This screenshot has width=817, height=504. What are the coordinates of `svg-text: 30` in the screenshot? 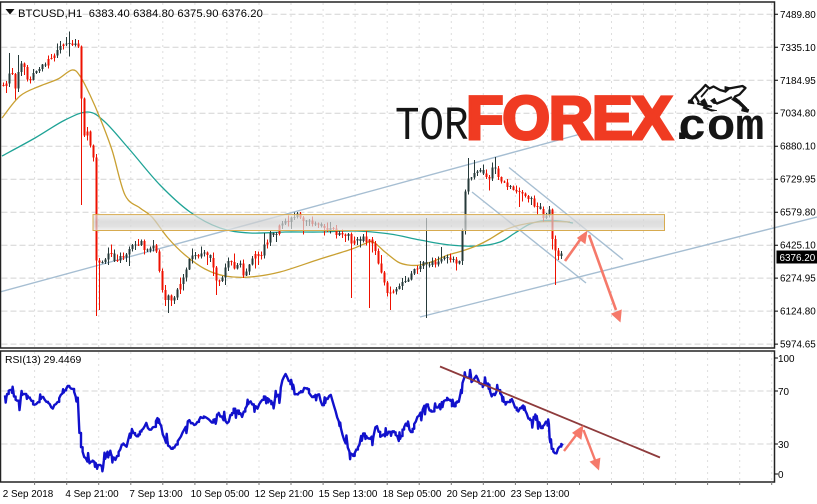 It's located at (783, 445).